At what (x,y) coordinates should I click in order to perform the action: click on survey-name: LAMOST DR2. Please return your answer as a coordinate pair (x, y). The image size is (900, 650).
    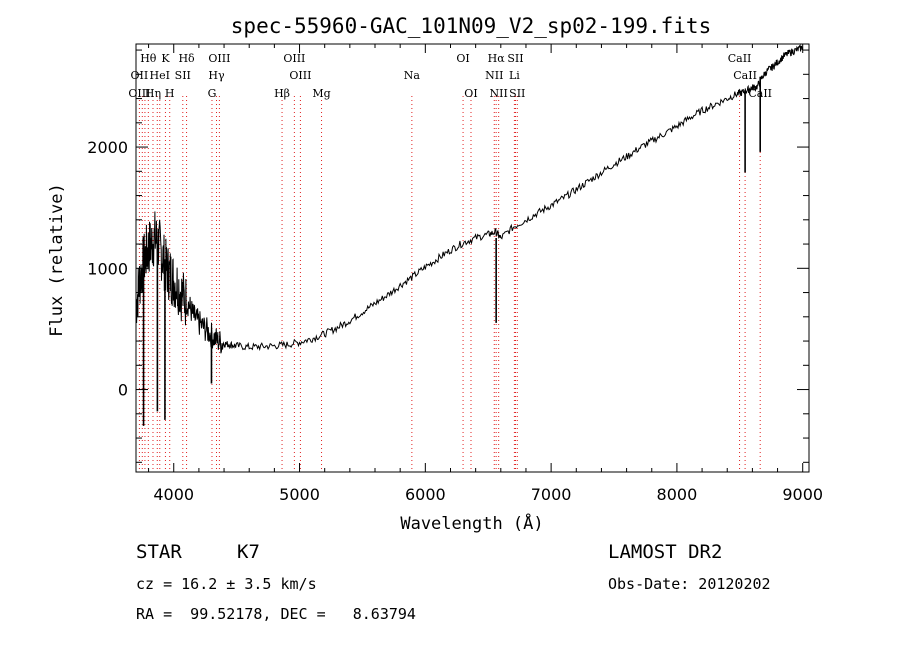
    Looking at the image, I should click on (665, 552).